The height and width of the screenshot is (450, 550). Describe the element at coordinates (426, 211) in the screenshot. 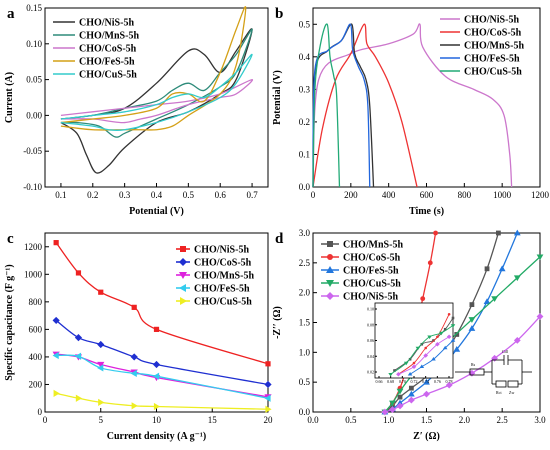

I see `x-axis-label: Time (s)` at that location.